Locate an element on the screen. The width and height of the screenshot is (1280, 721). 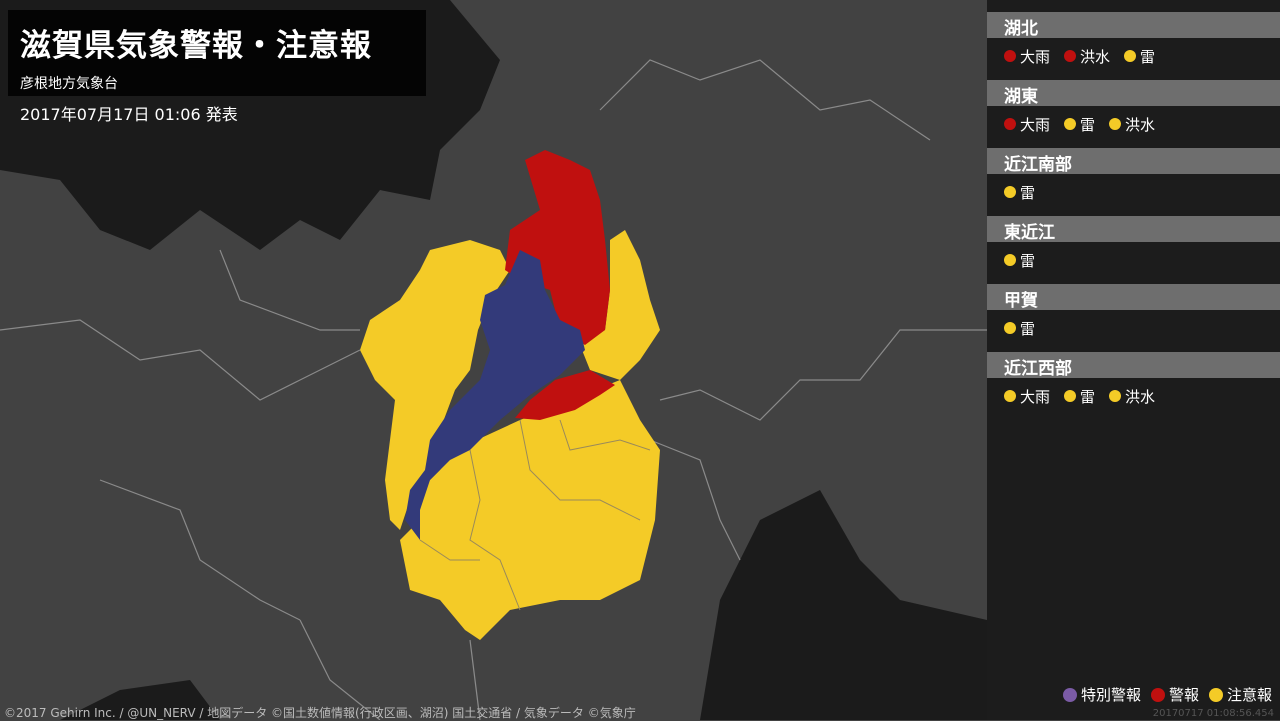
office-name: 彦根地方気象台 is located at coordinates (69, 84).